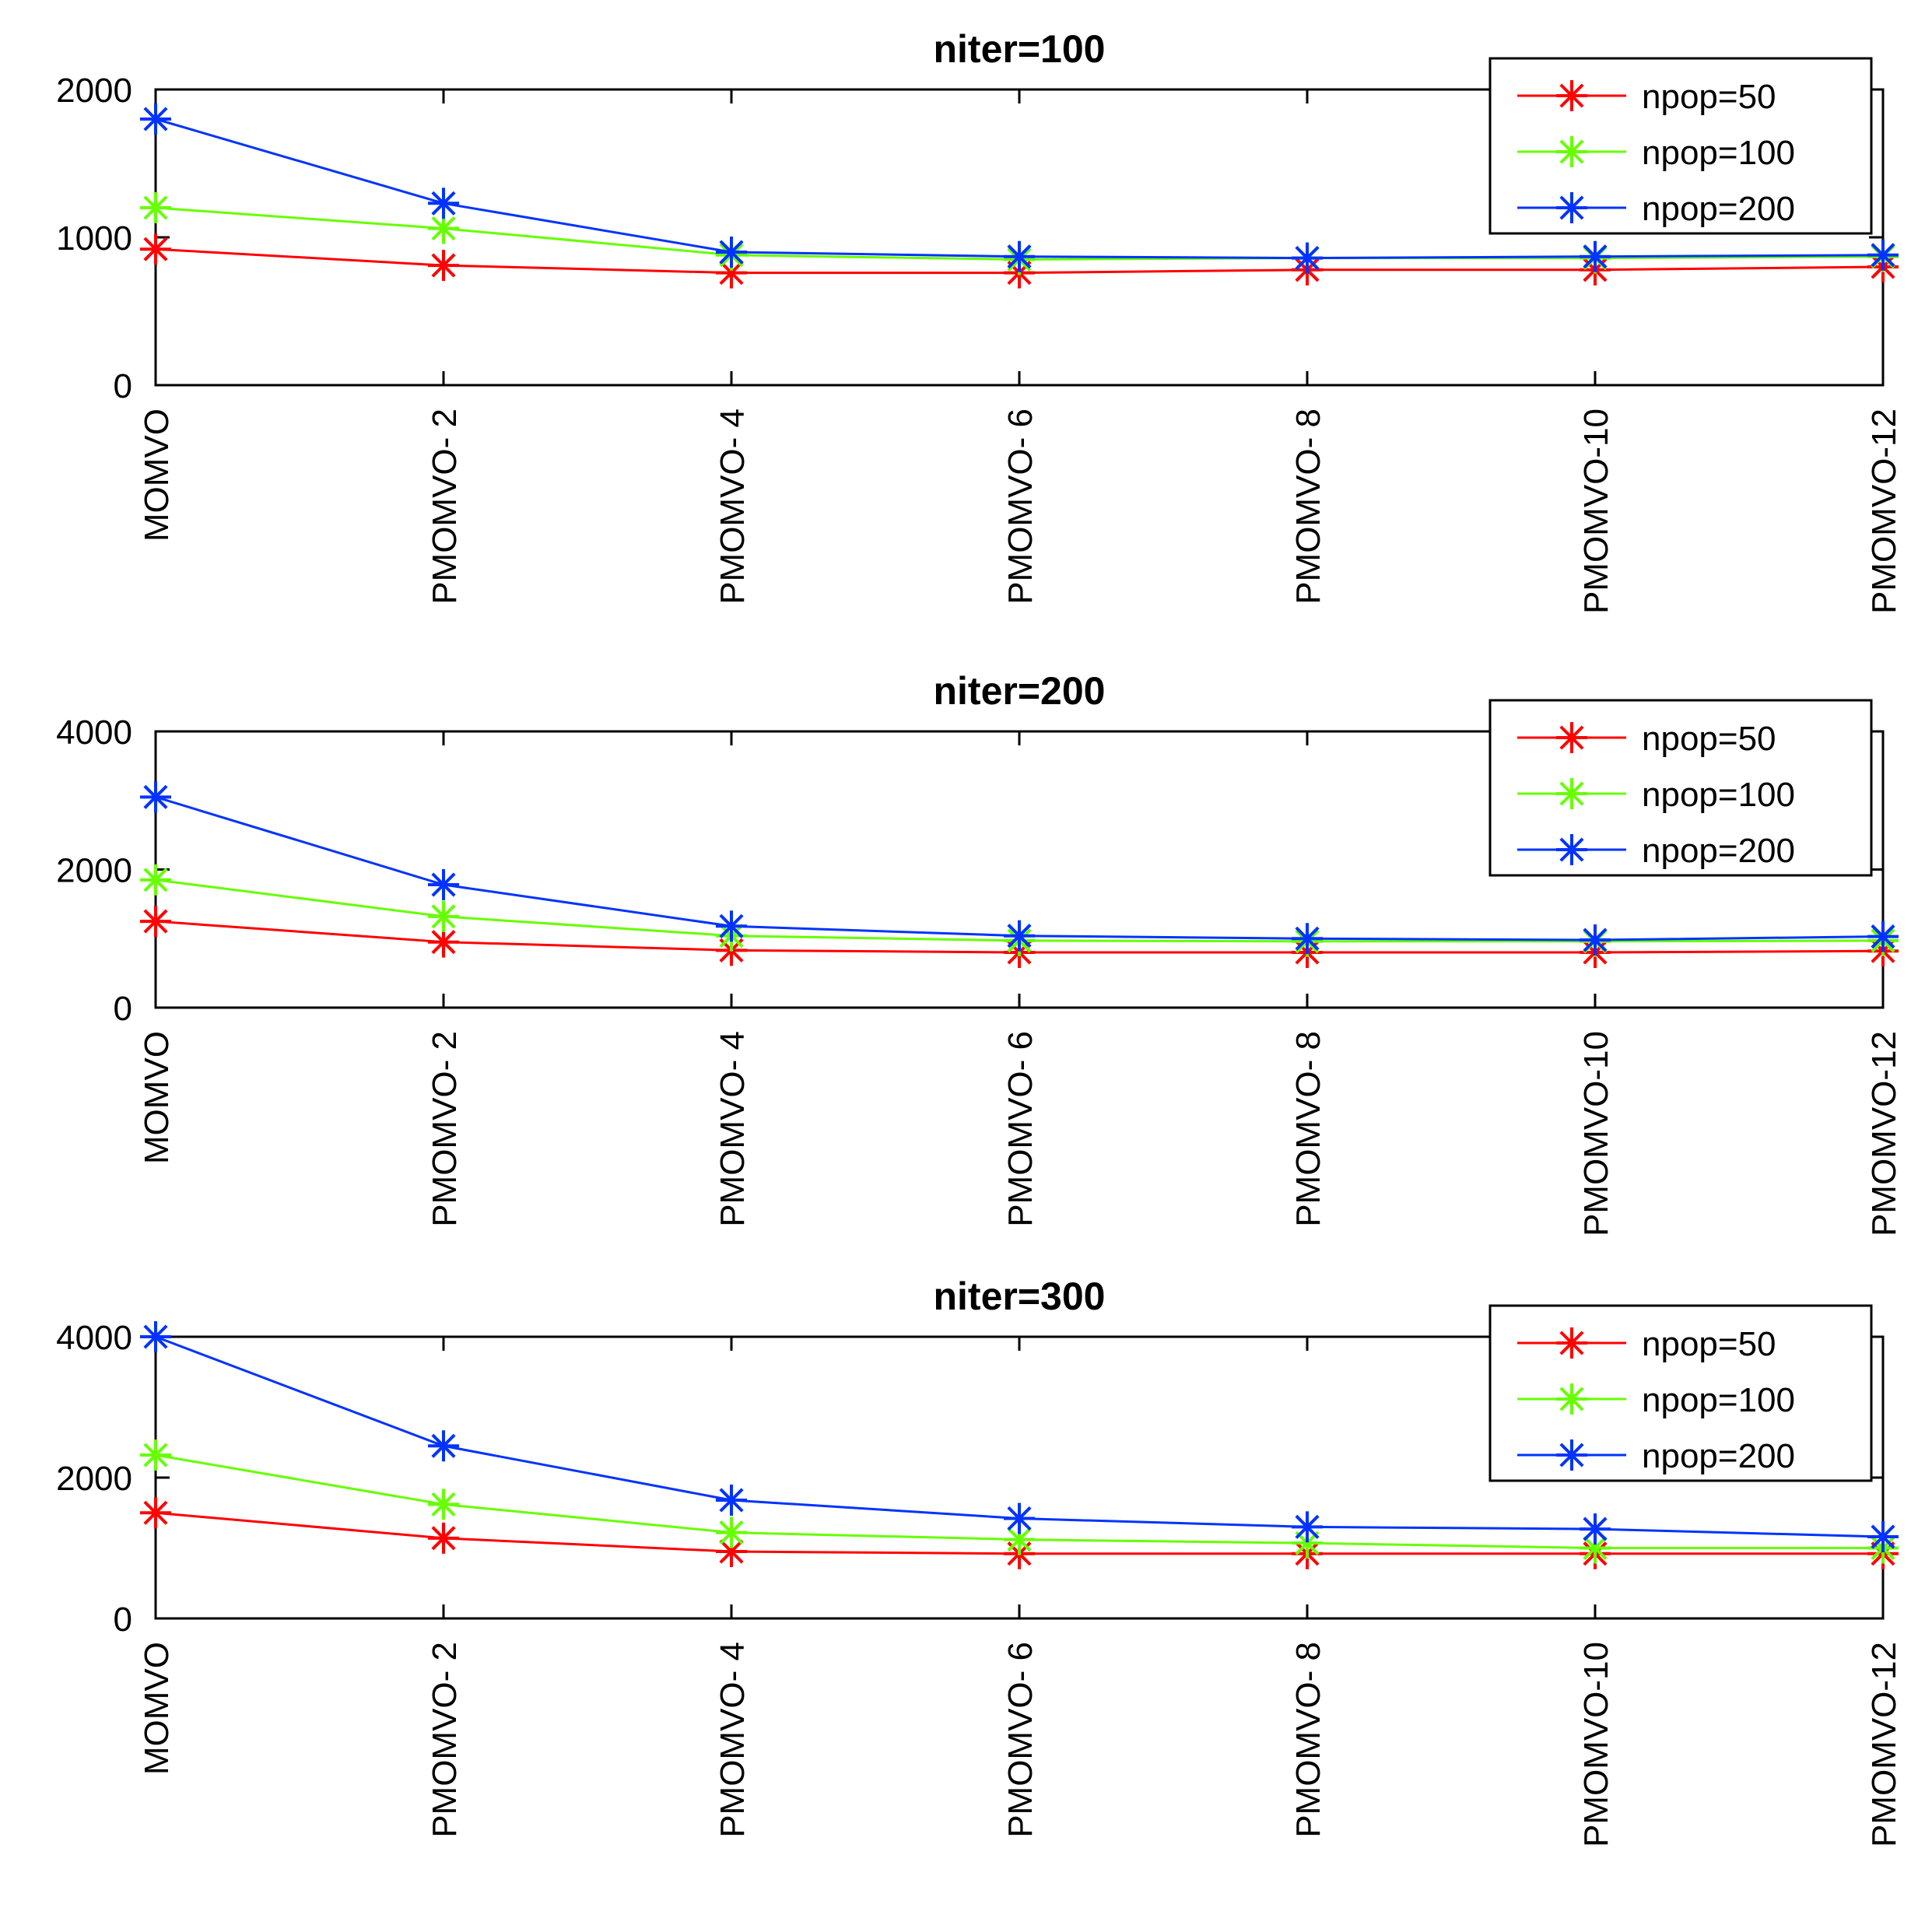 This screenshot has height=1925, width=1932. Describe the element at coordinates (94, 238) in the screenshot. I see `y-tick-label: 1000` at that location.